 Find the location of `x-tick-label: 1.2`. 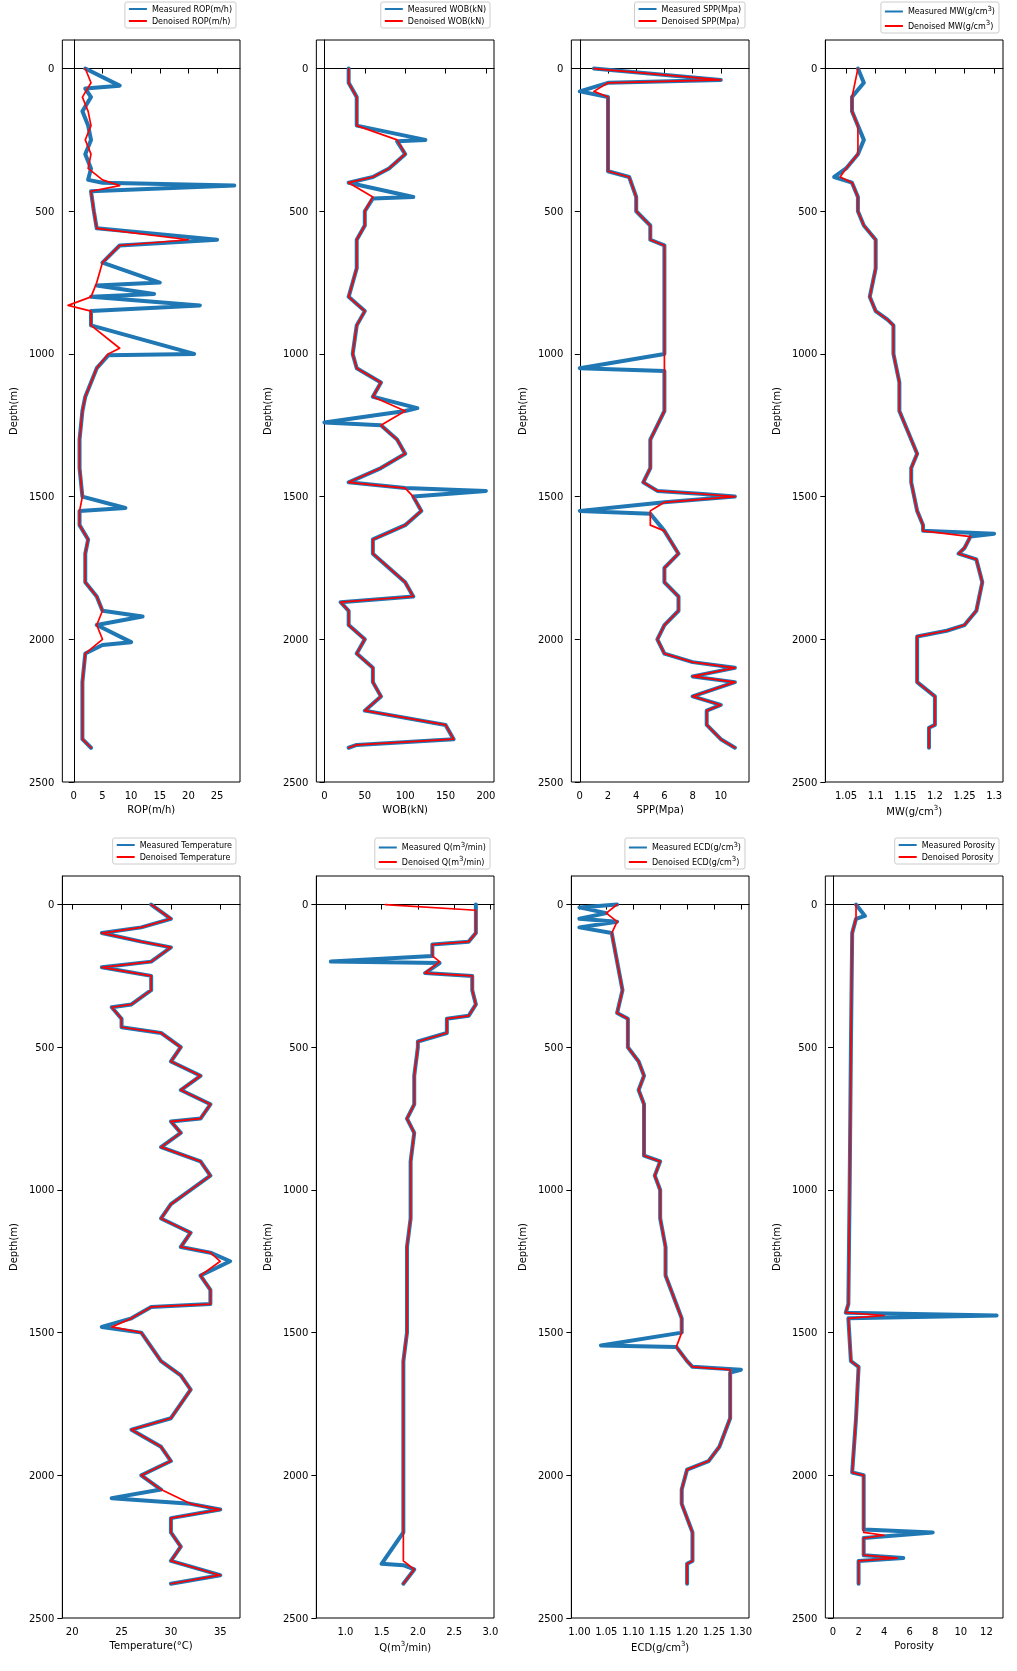

x-tick-label: 1.2 is located at coordinates (934, 795).